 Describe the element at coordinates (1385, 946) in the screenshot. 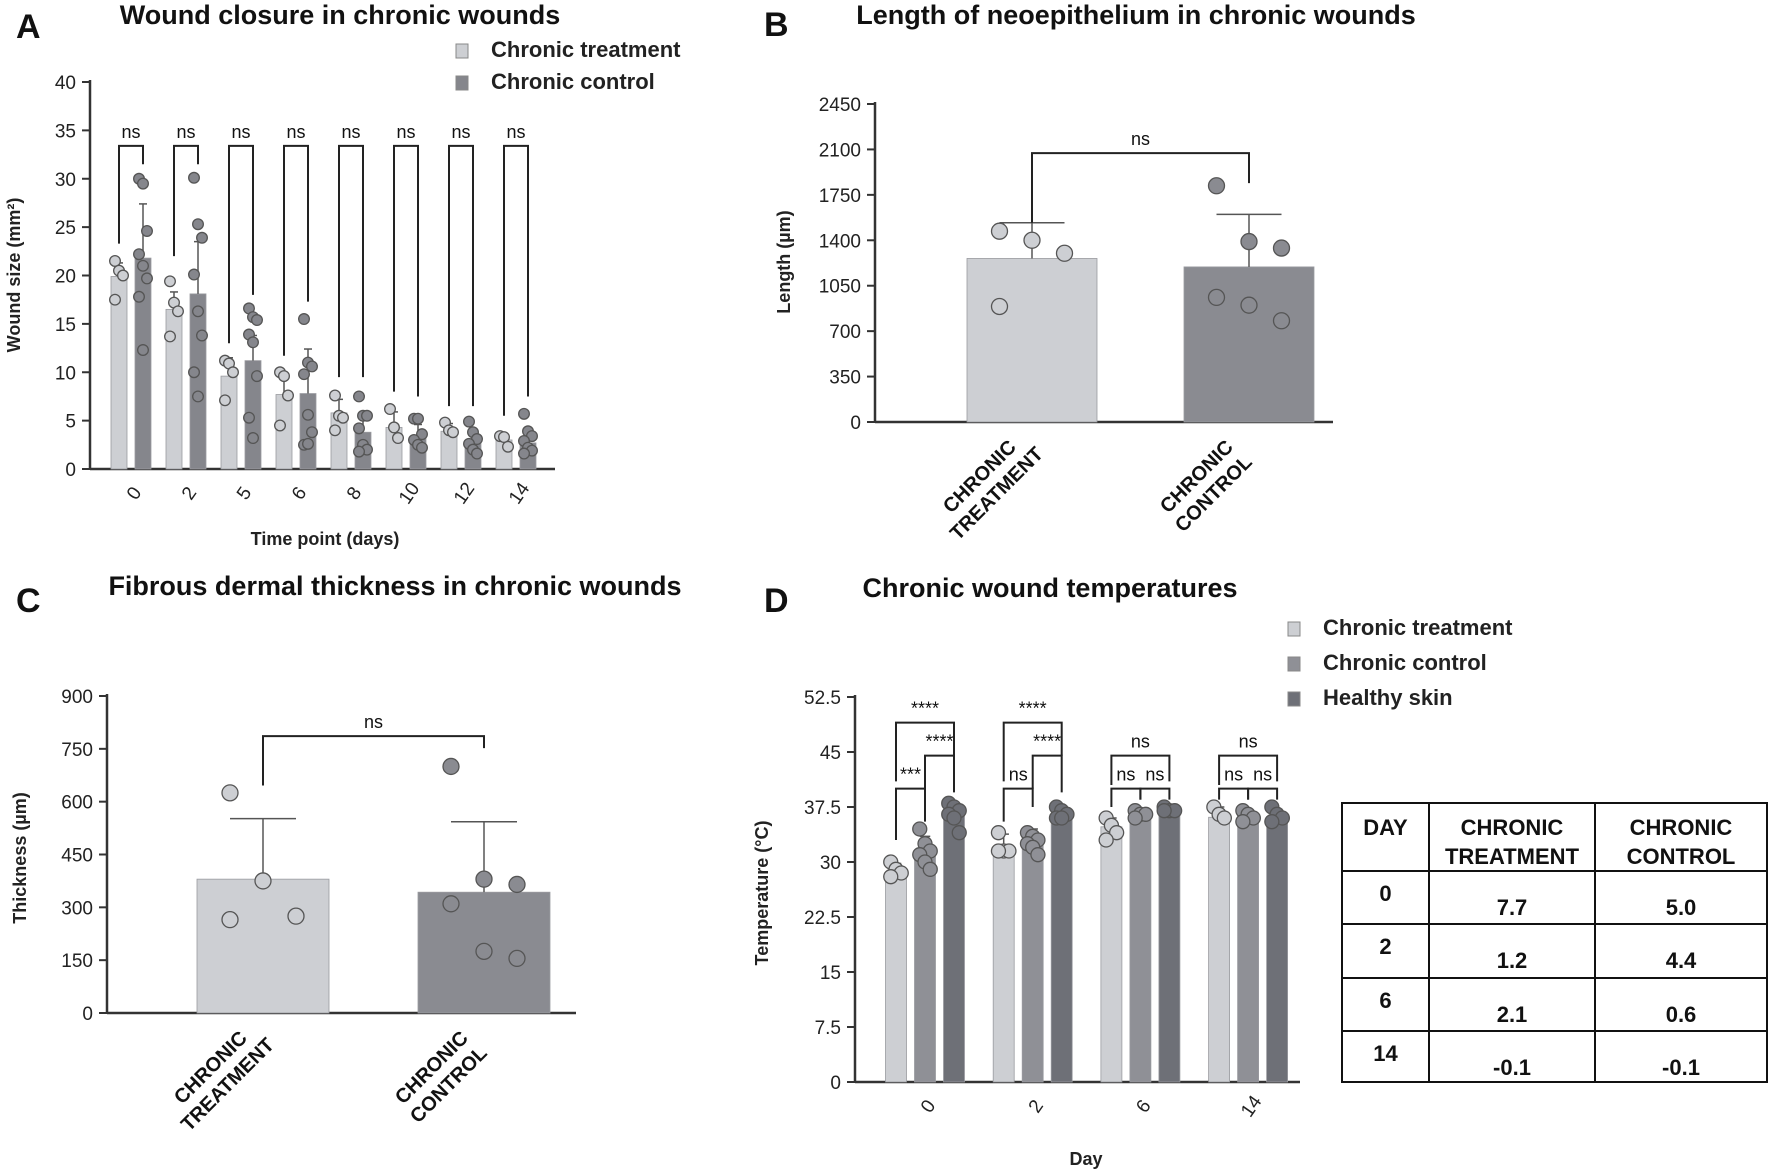

I see `table-day-cell: 2` at that location.